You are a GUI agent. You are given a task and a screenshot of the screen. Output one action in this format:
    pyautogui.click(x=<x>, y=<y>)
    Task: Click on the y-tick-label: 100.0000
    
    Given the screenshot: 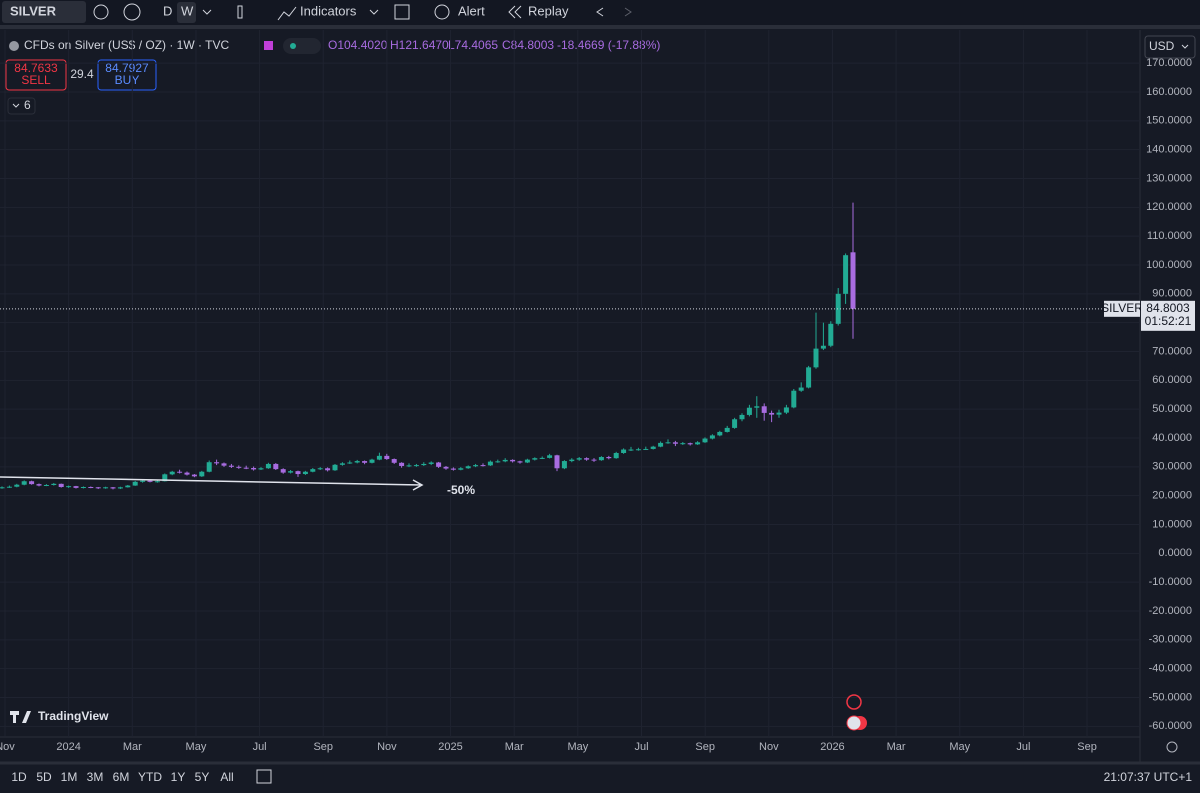 What is the action you would take?
    pyautogui.click(x=1169, y=265)
    